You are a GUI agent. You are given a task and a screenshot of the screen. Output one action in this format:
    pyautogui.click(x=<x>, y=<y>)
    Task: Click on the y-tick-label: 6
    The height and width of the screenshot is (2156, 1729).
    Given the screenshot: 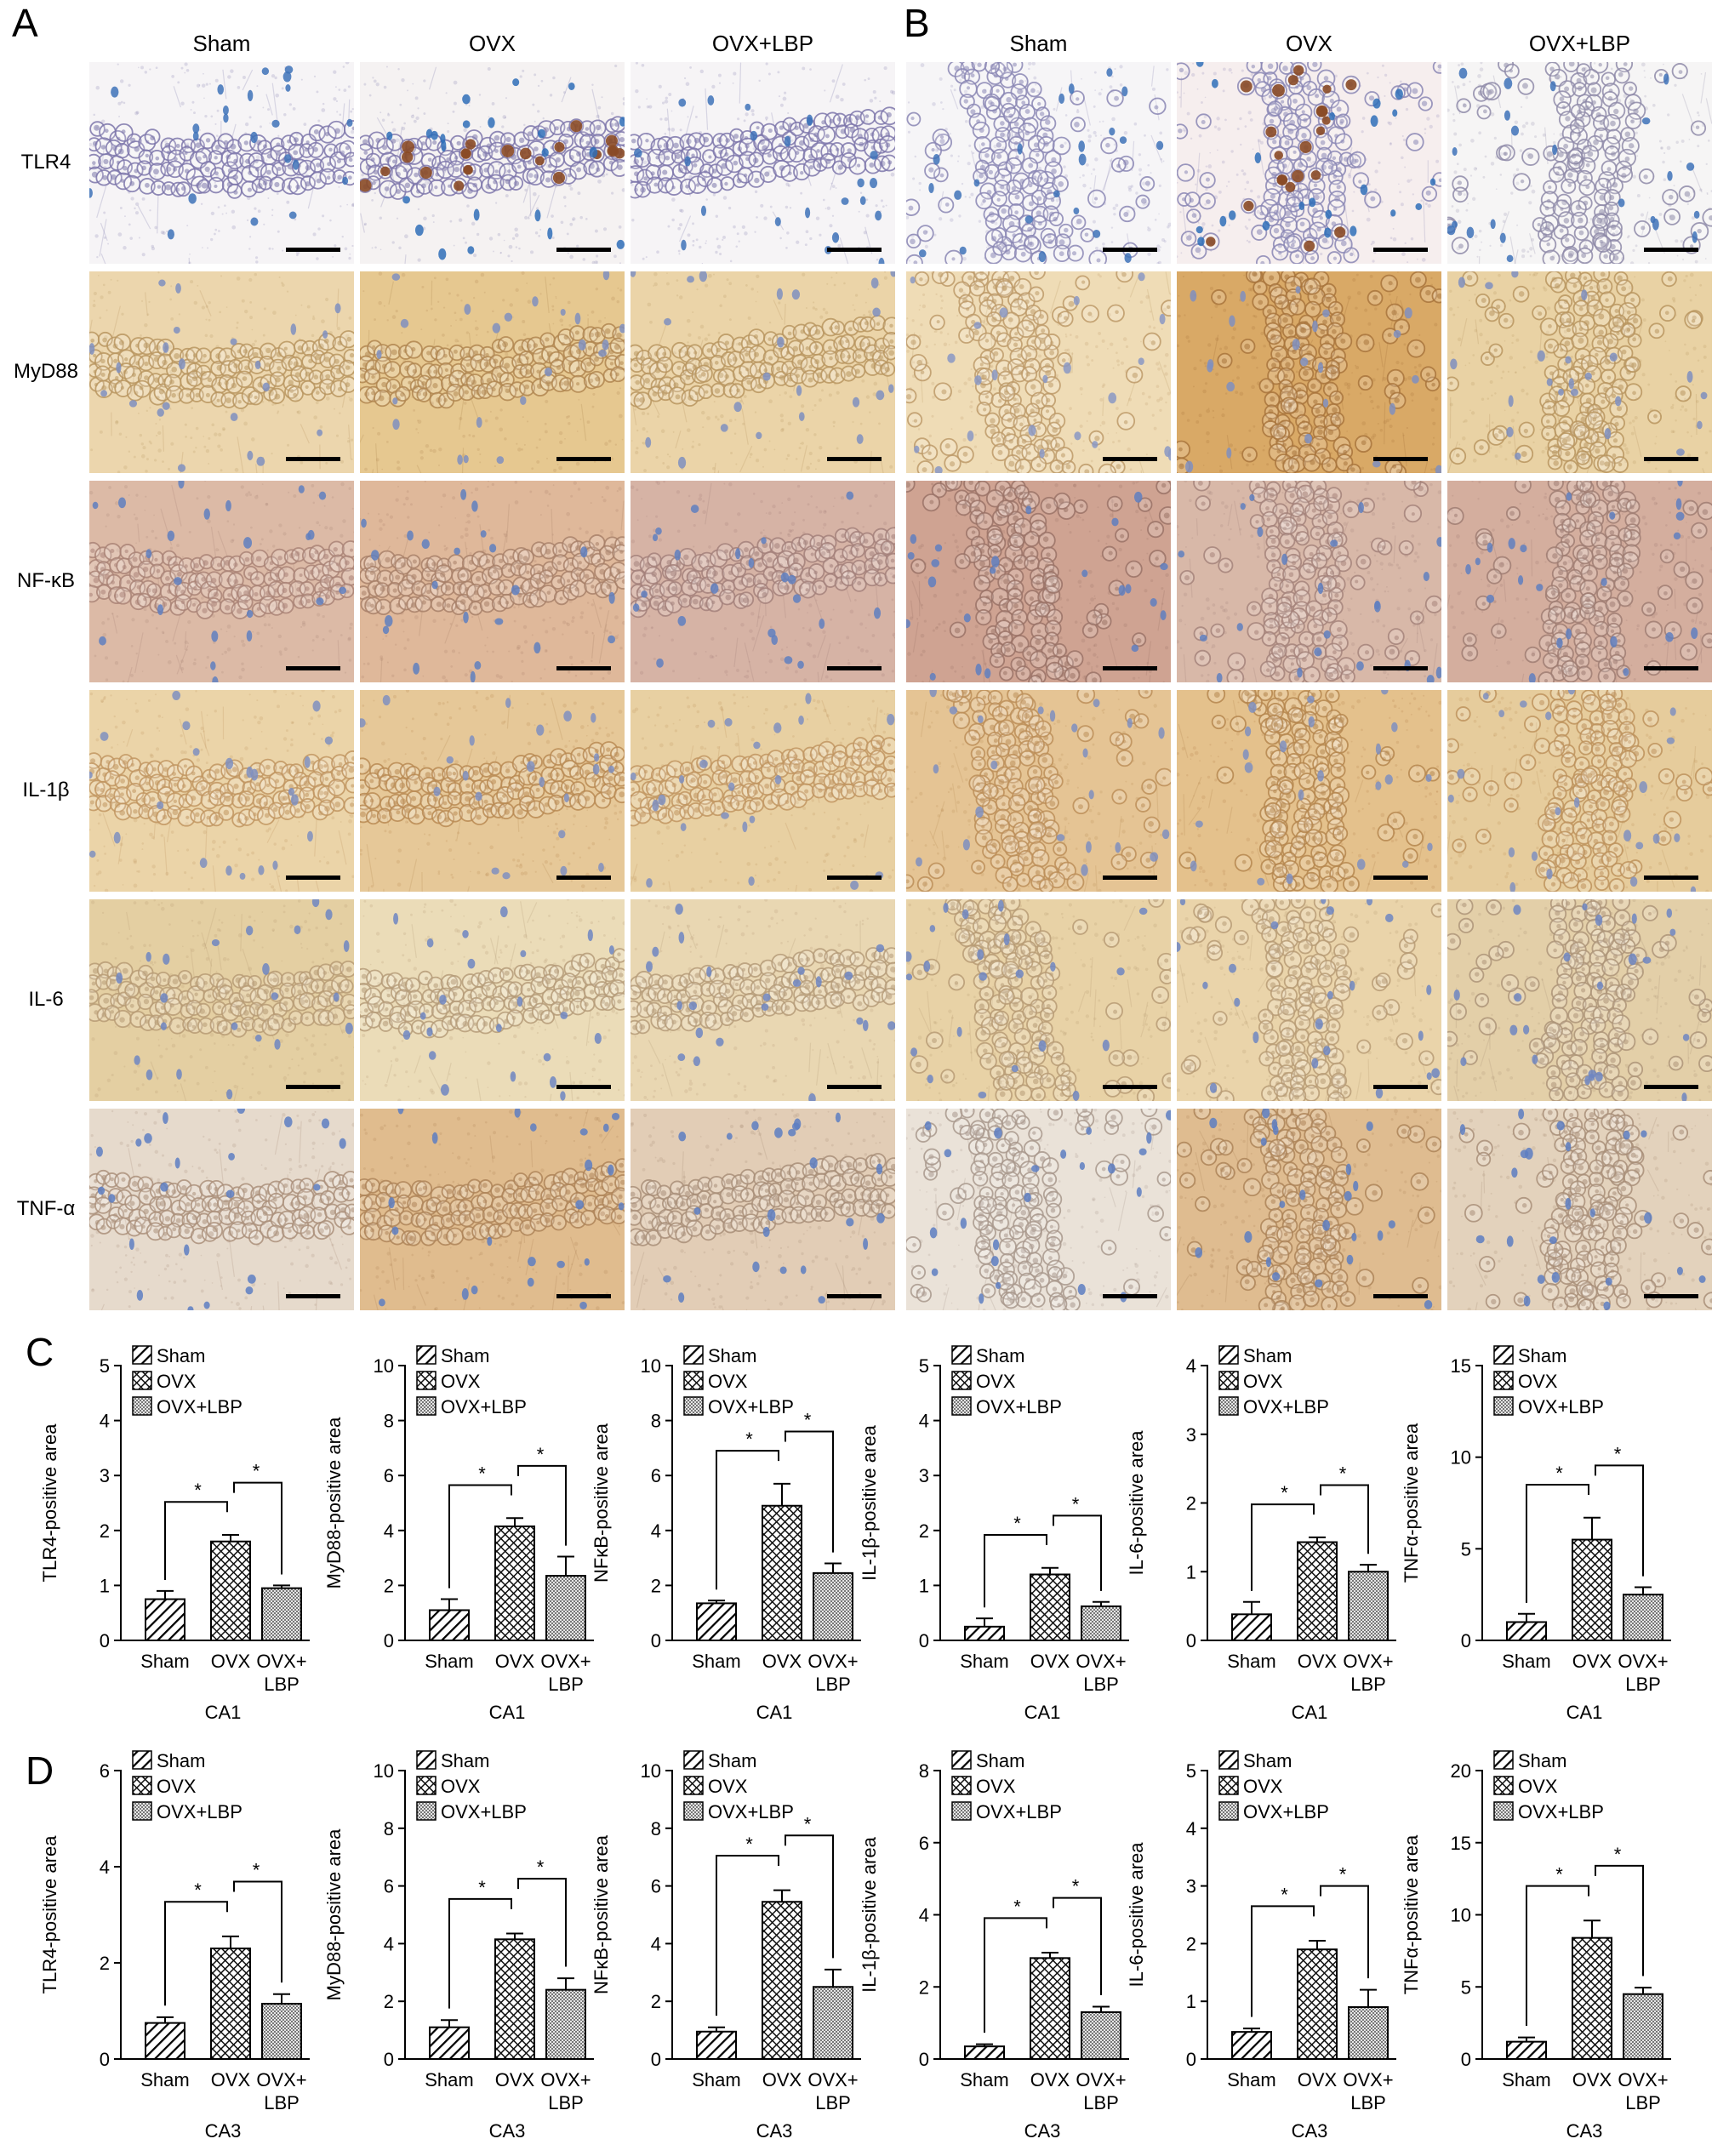 What is the action you would take?
    pyautogui.click(x=389, y=1476)
    